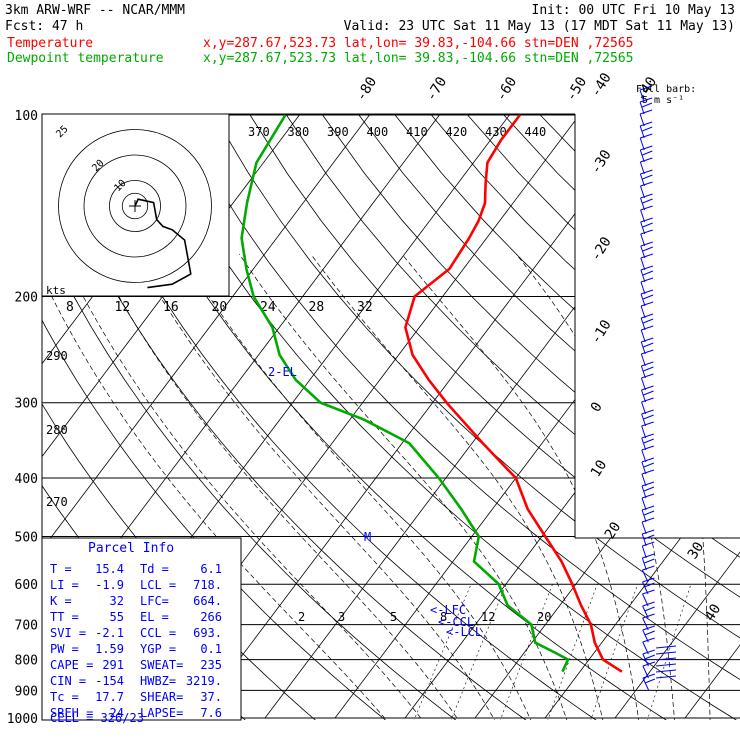 The image size is (740, 744). I want to click on mixing-ratio-label: 2, so click(301, 617).